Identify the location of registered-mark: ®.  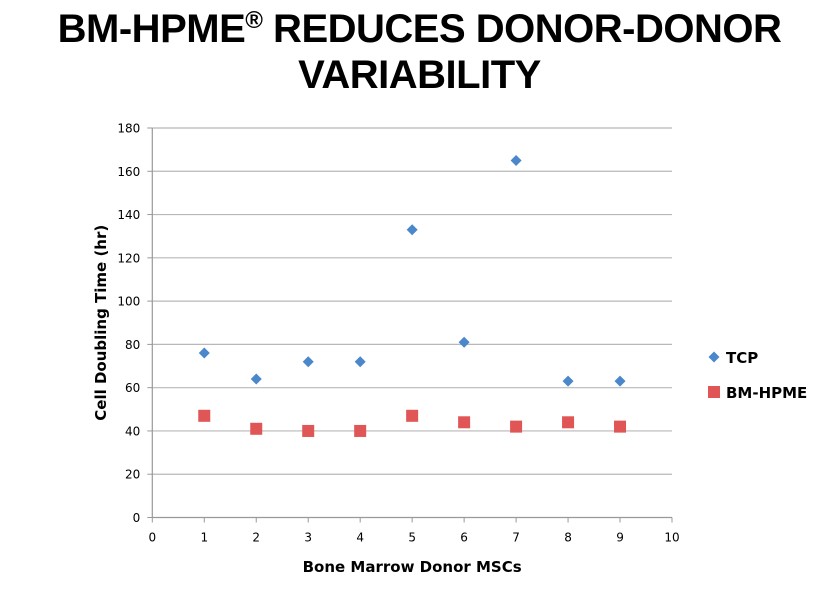
(254, 20).